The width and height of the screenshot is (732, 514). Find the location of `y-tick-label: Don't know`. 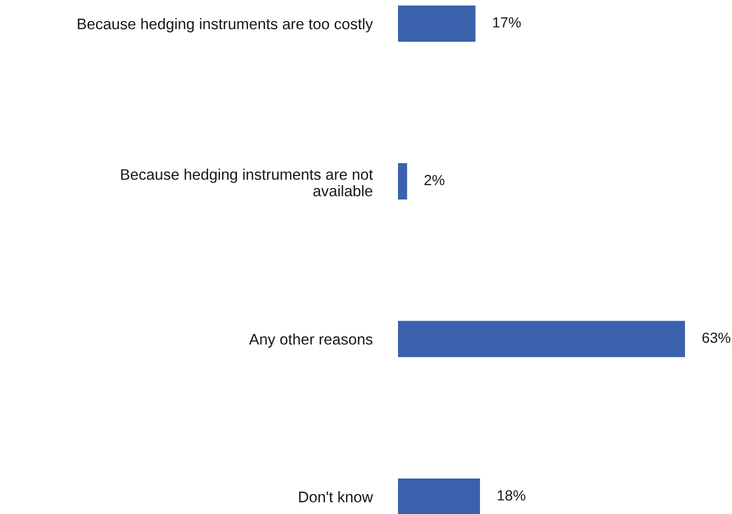

y-tick-label: Don't know is located at coordinates (336, 496).